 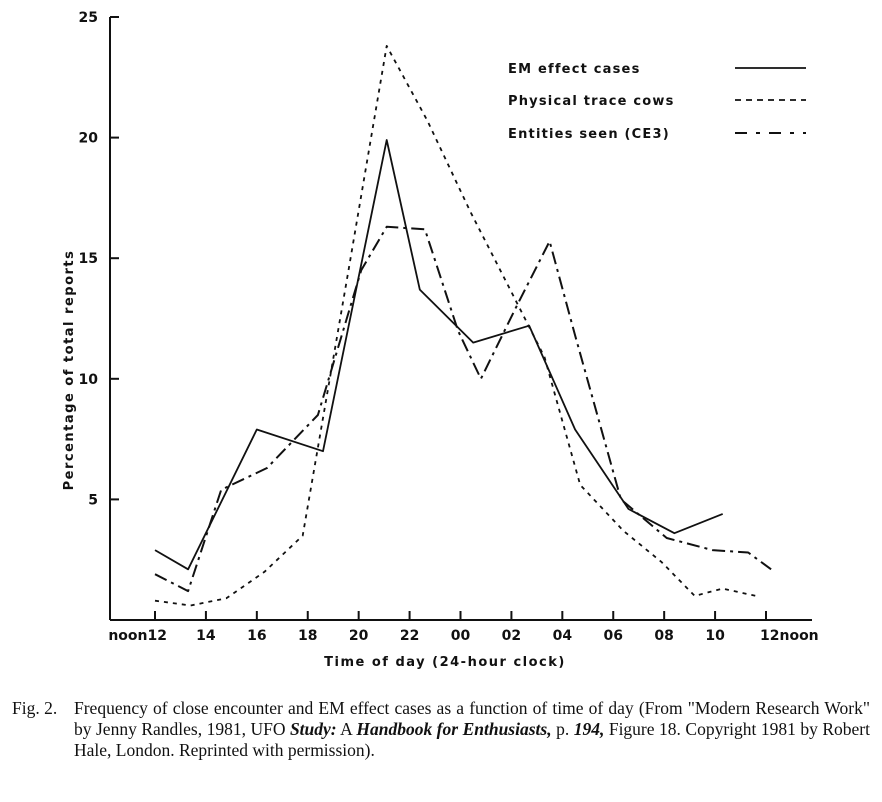 What do you see at coordinates (663, 636) in the screenshot?
I see `x-tick-label: 08` at bounding box center [663, 636].